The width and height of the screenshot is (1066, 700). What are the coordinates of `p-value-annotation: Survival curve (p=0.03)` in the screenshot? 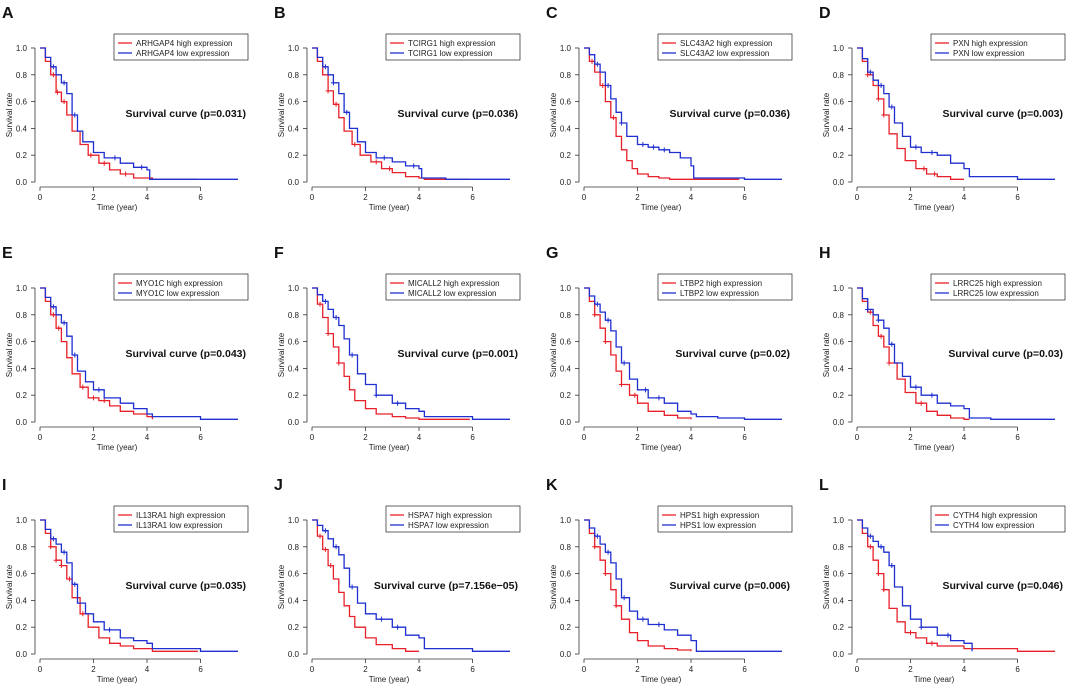 It's located at (1005, 354).